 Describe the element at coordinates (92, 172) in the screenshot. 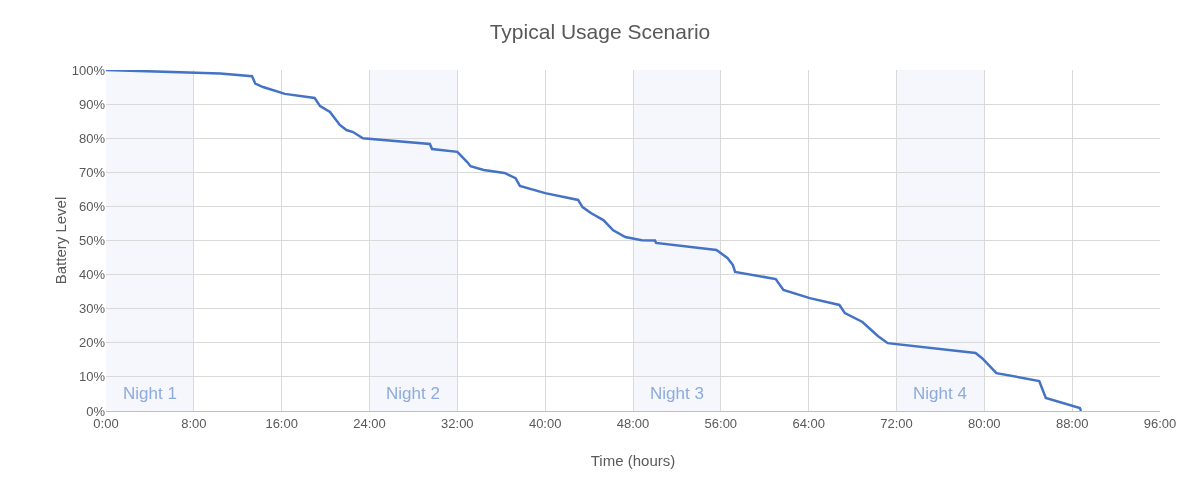

I see `y-tick-label: 70%` at that location.